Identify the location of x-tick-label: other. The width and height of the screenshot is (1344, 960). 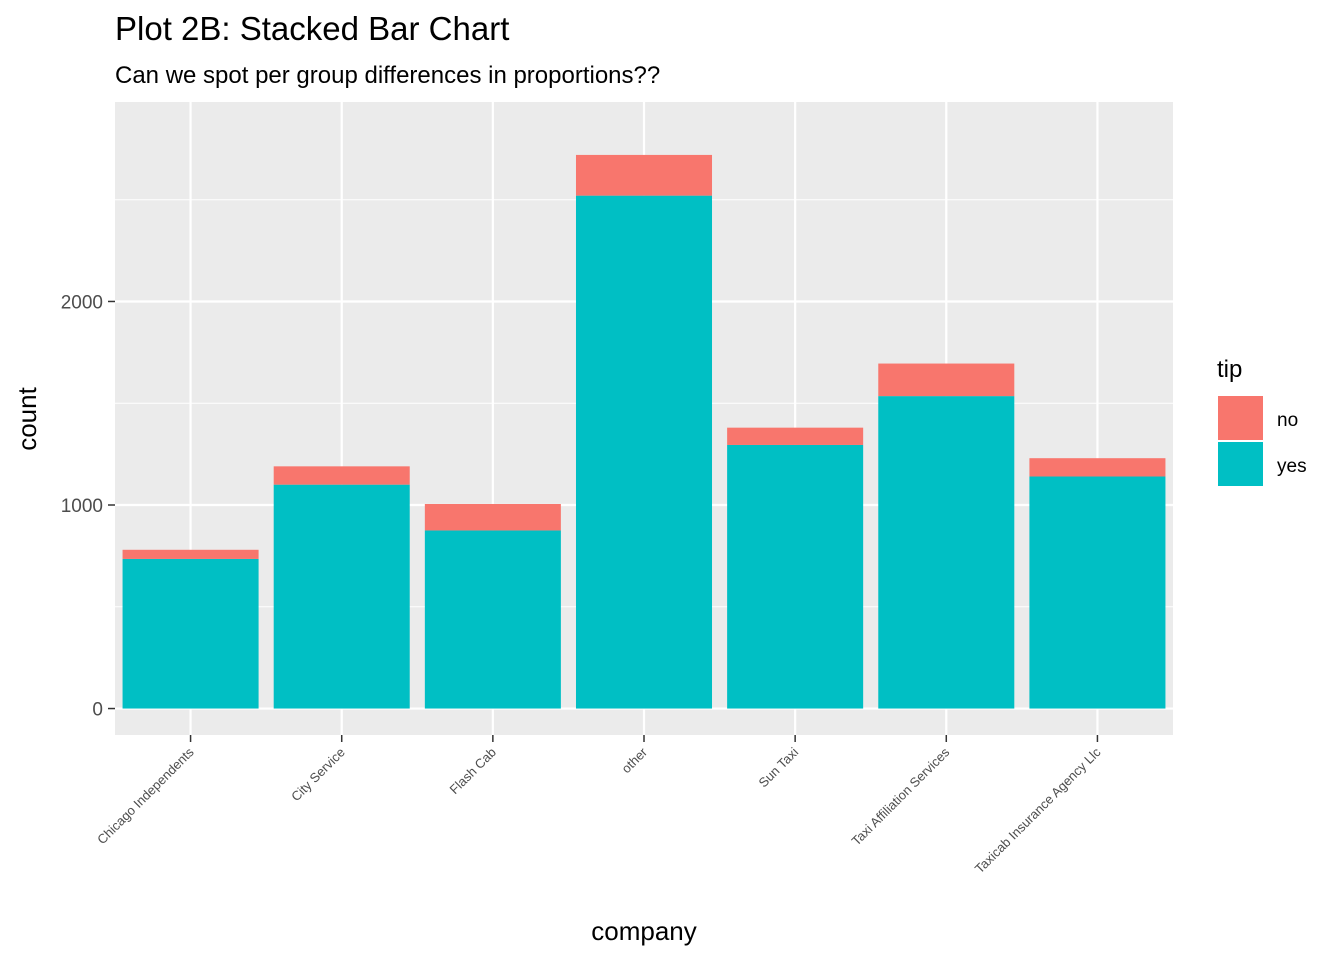
(635, 760).